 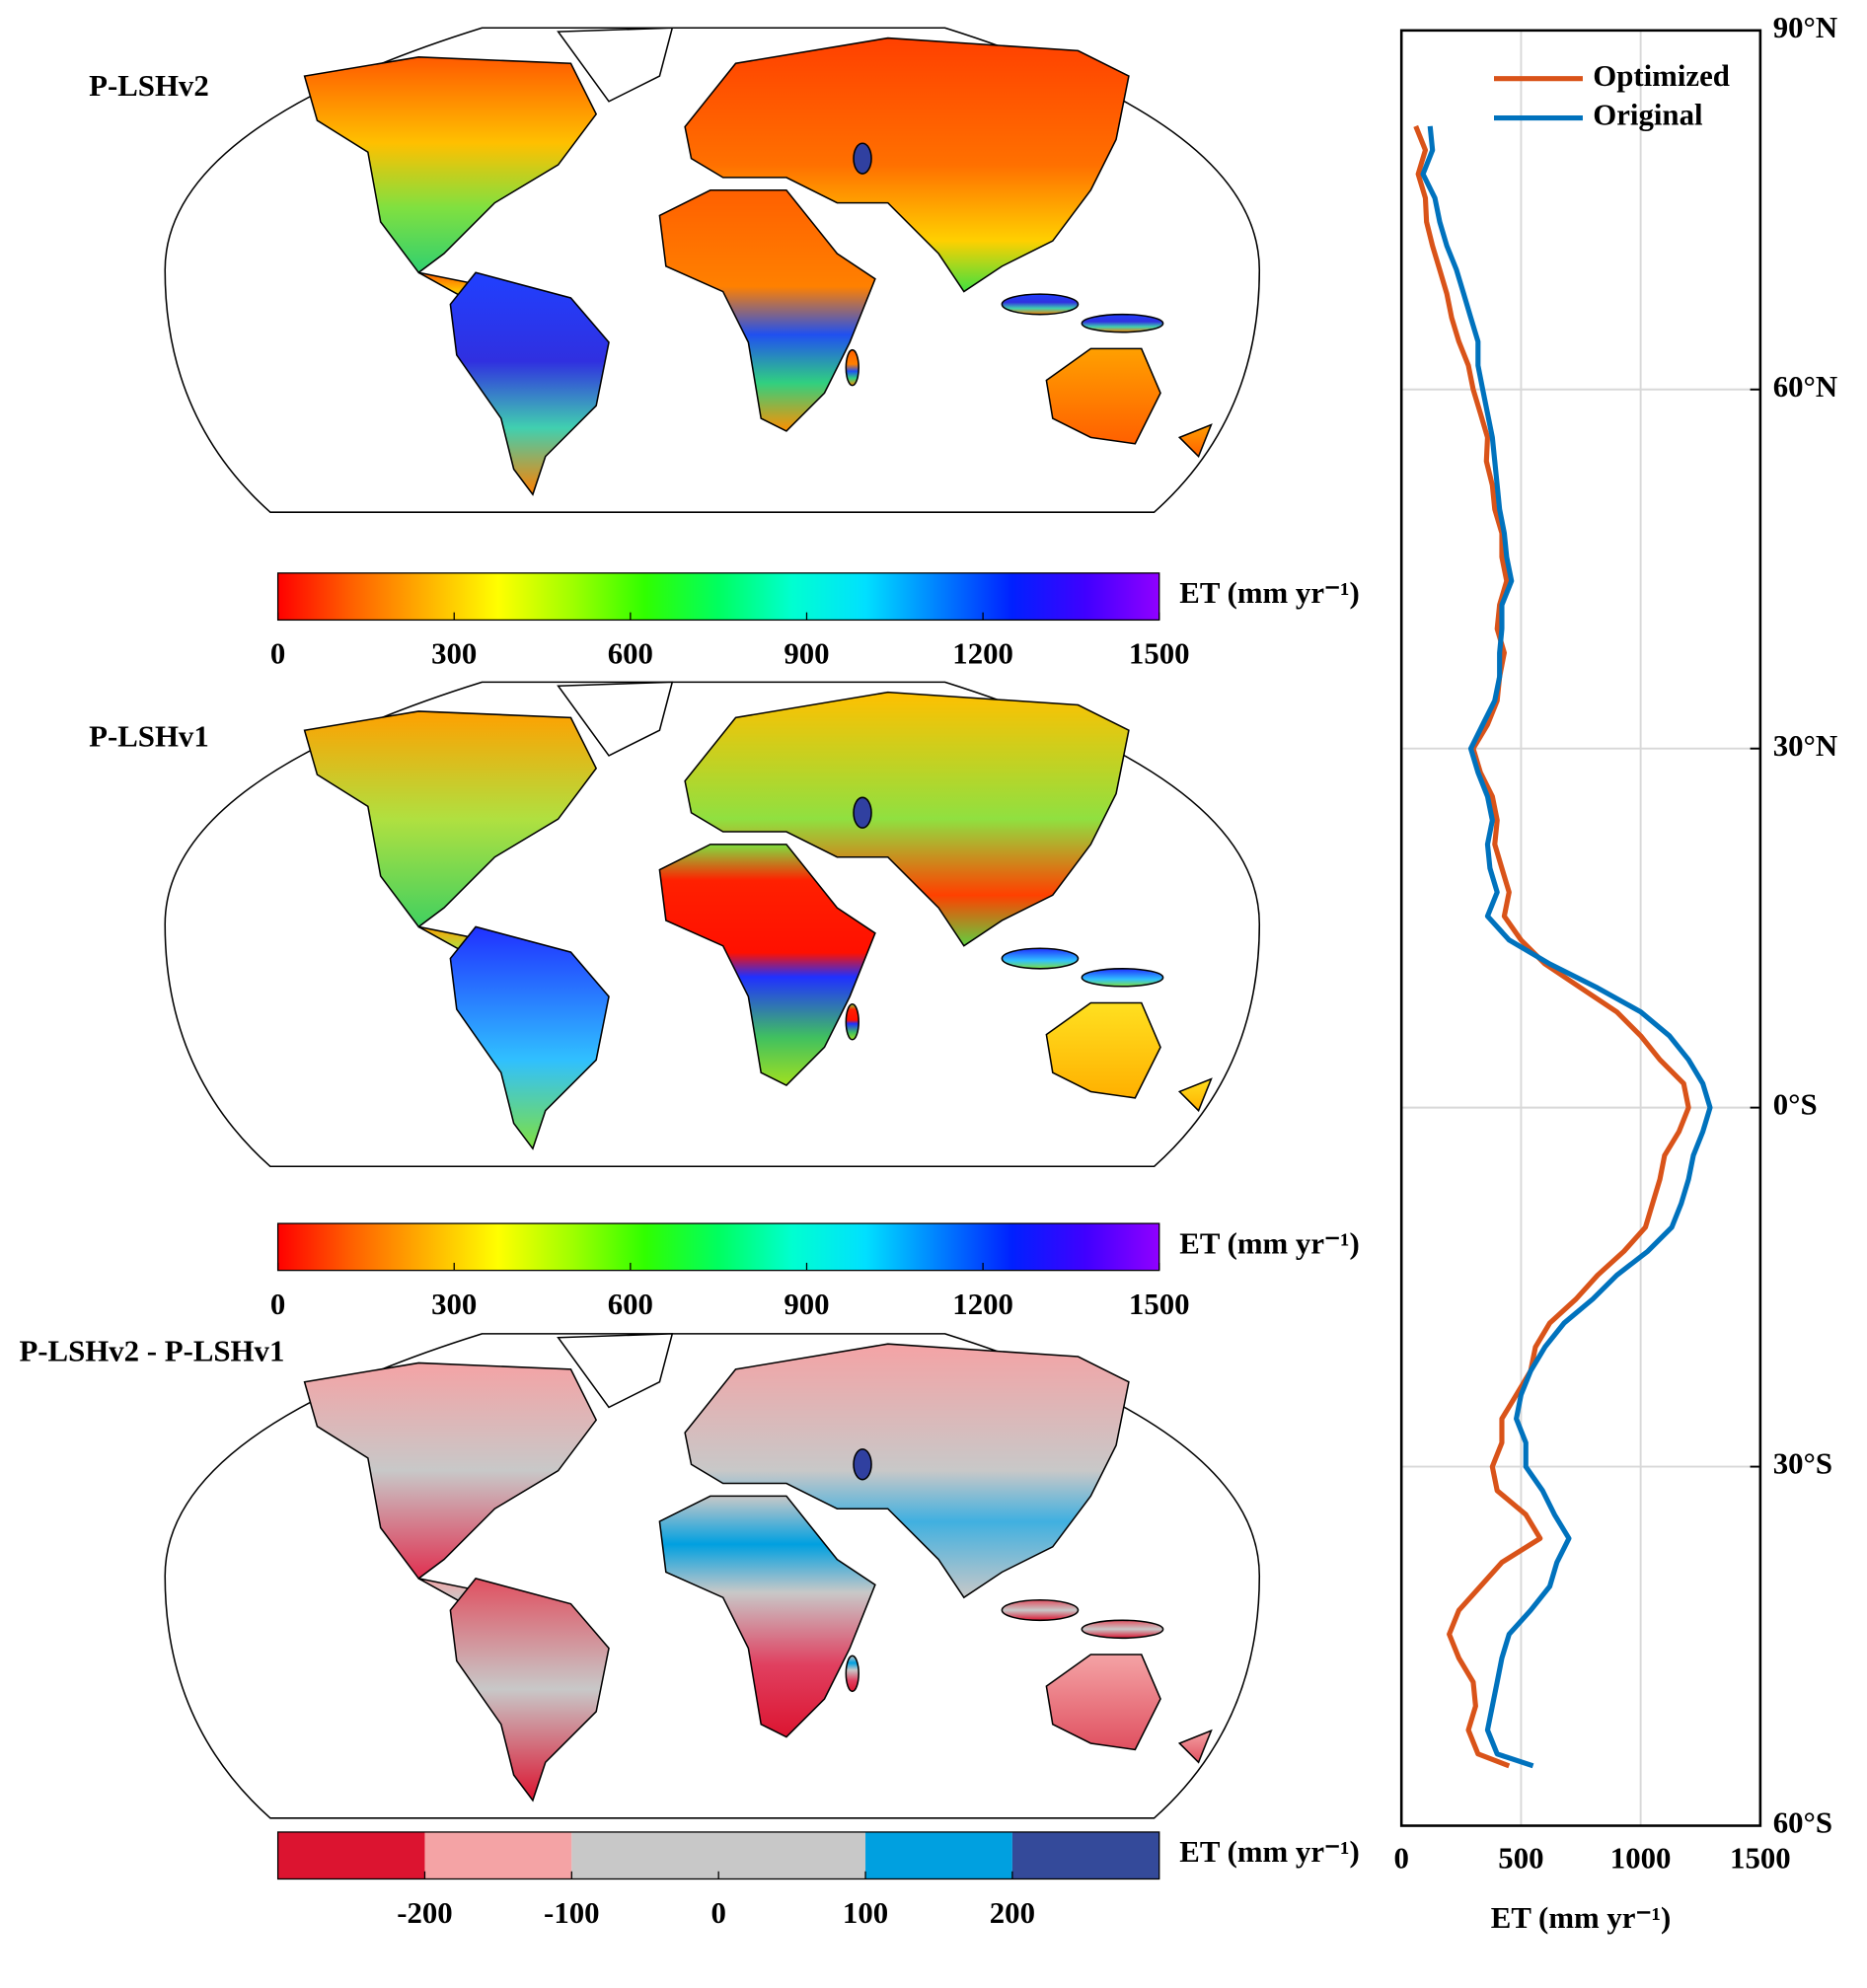 What do you see at coordinates (1401, 1859) in the screenshot?
I see `x-tick-label: 0` at bounding box center [1401, 1859].